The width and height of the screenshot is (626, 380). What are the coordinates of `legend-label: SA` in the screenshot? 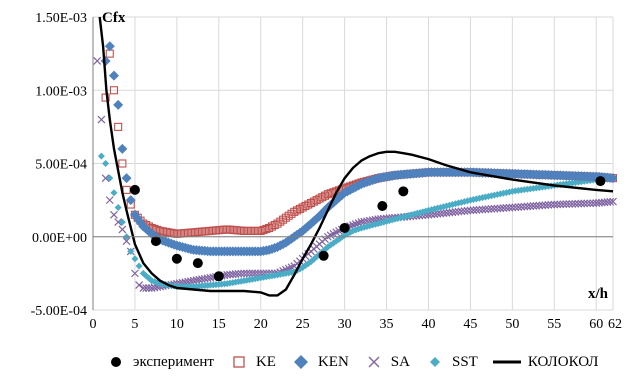 It's located at (400, 361).